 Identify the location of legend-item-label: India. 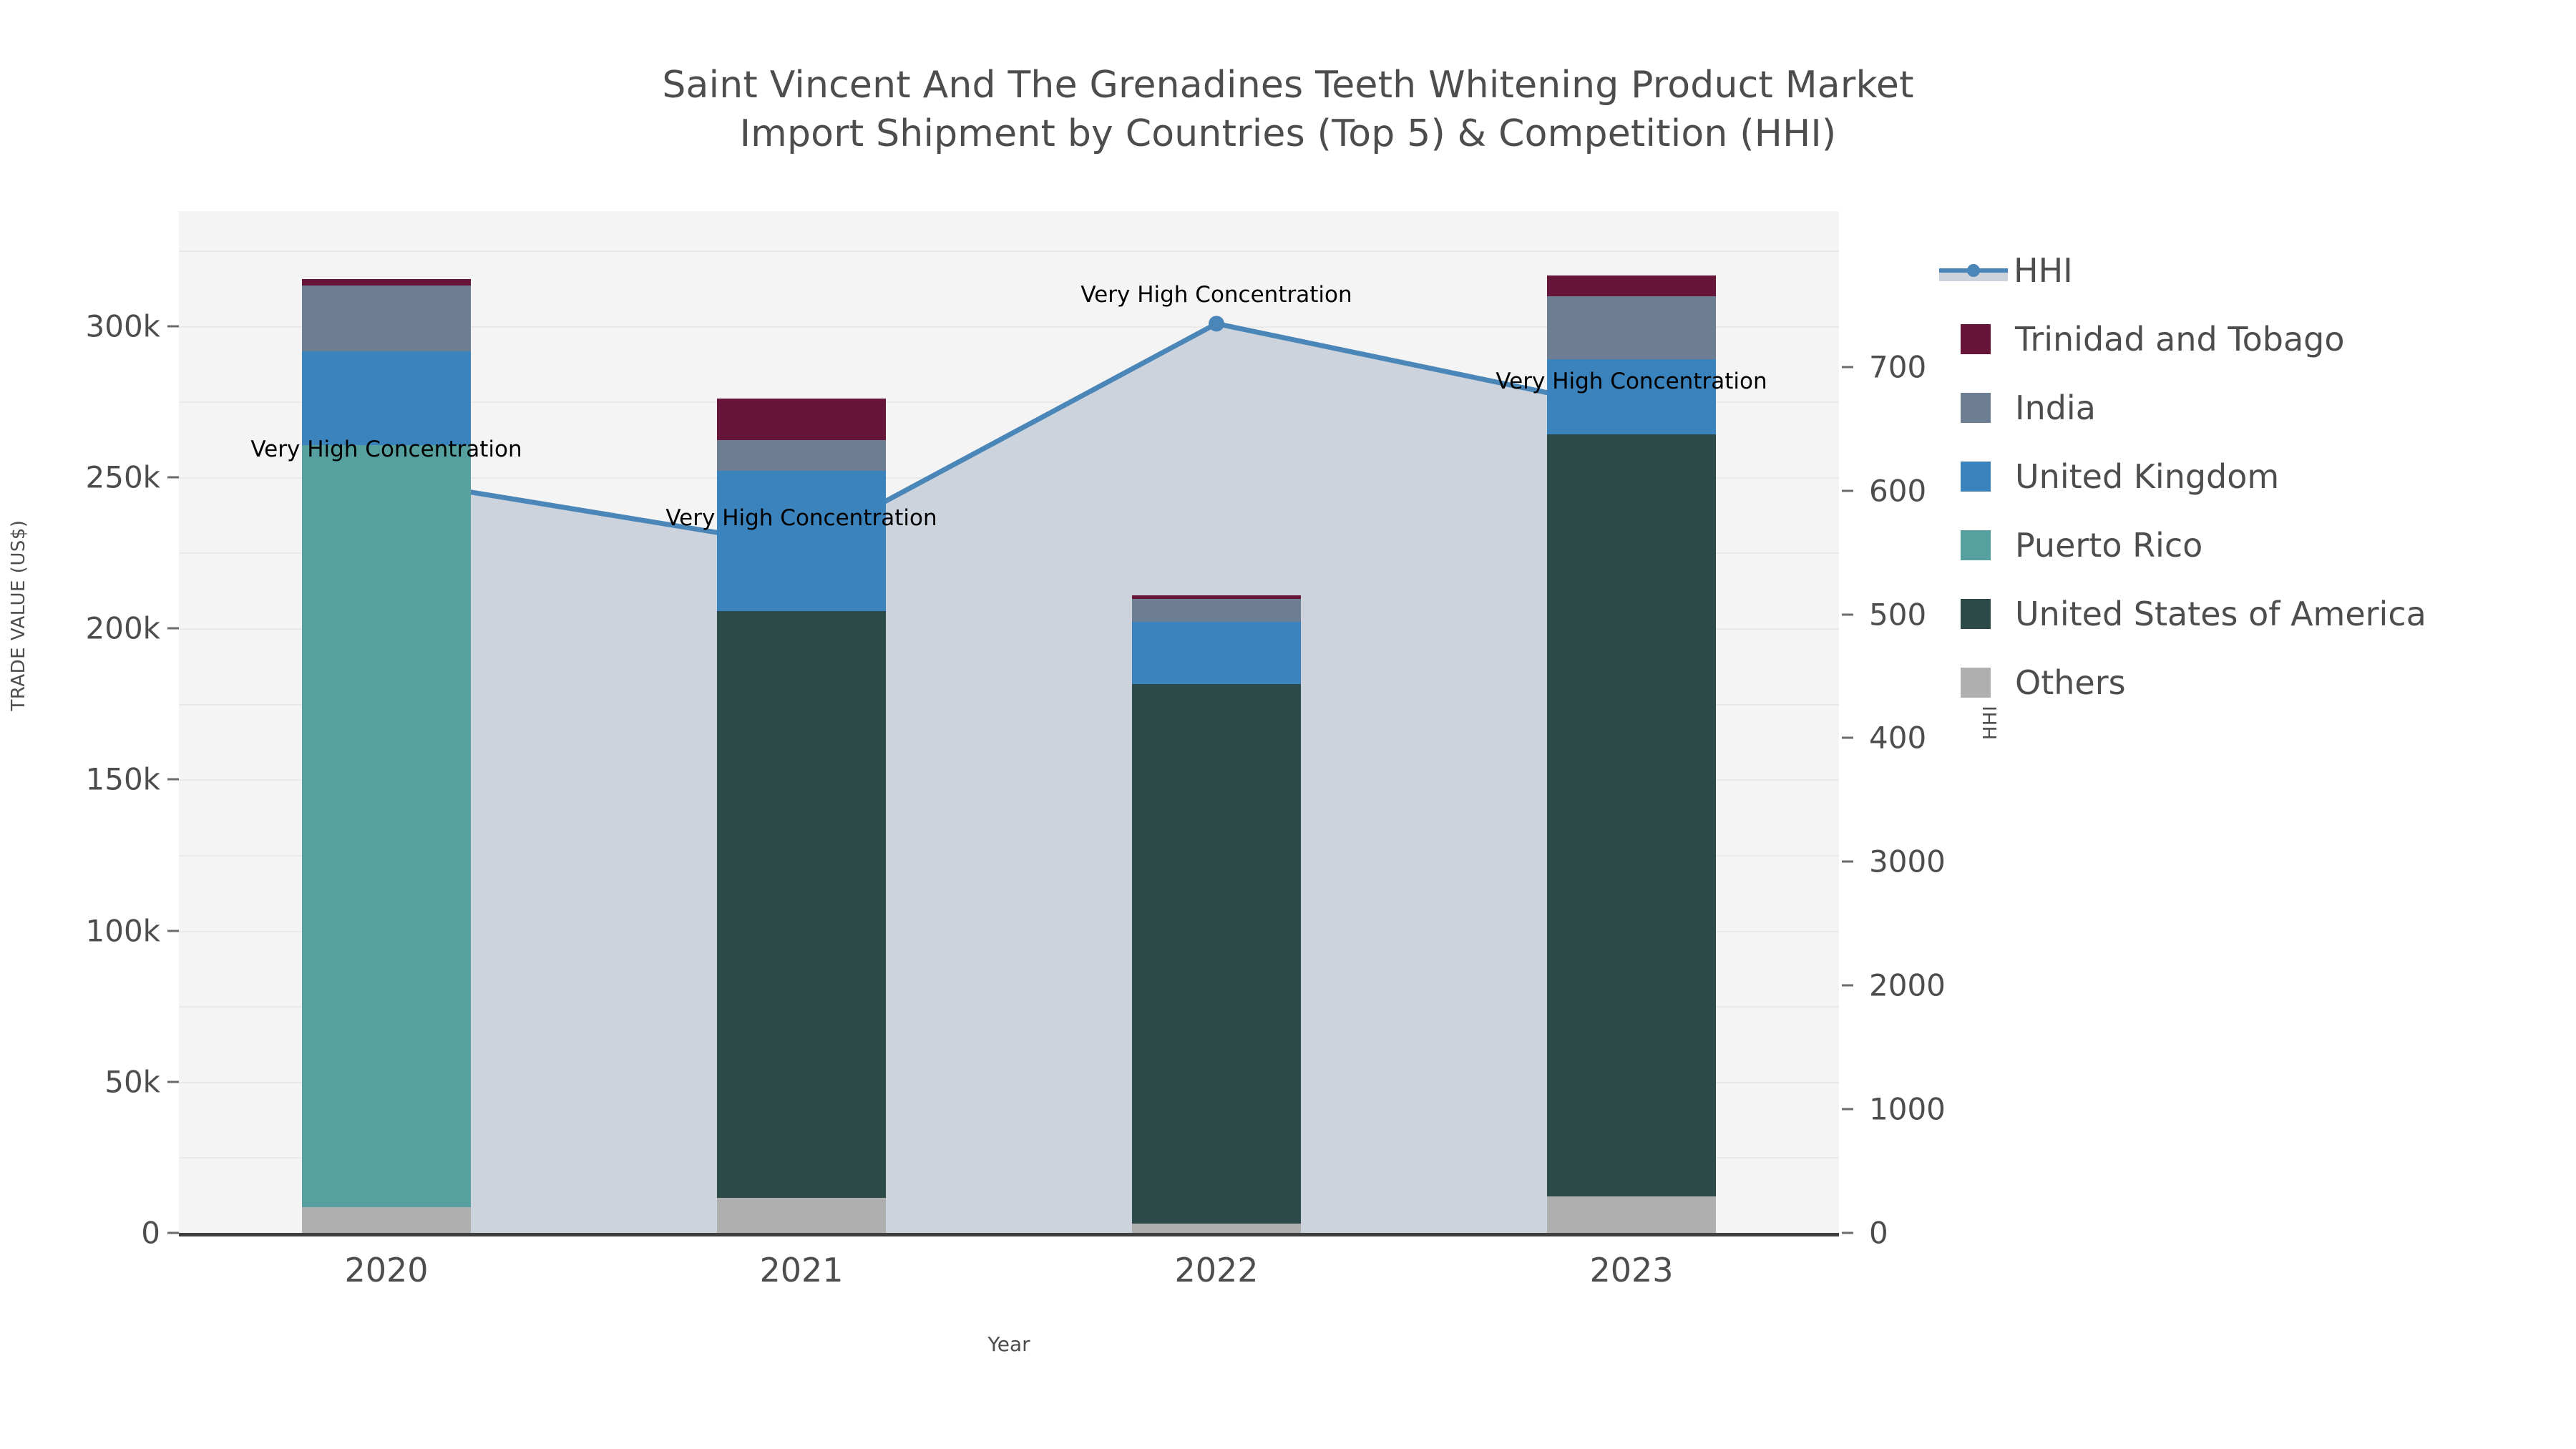
(2055, 408).